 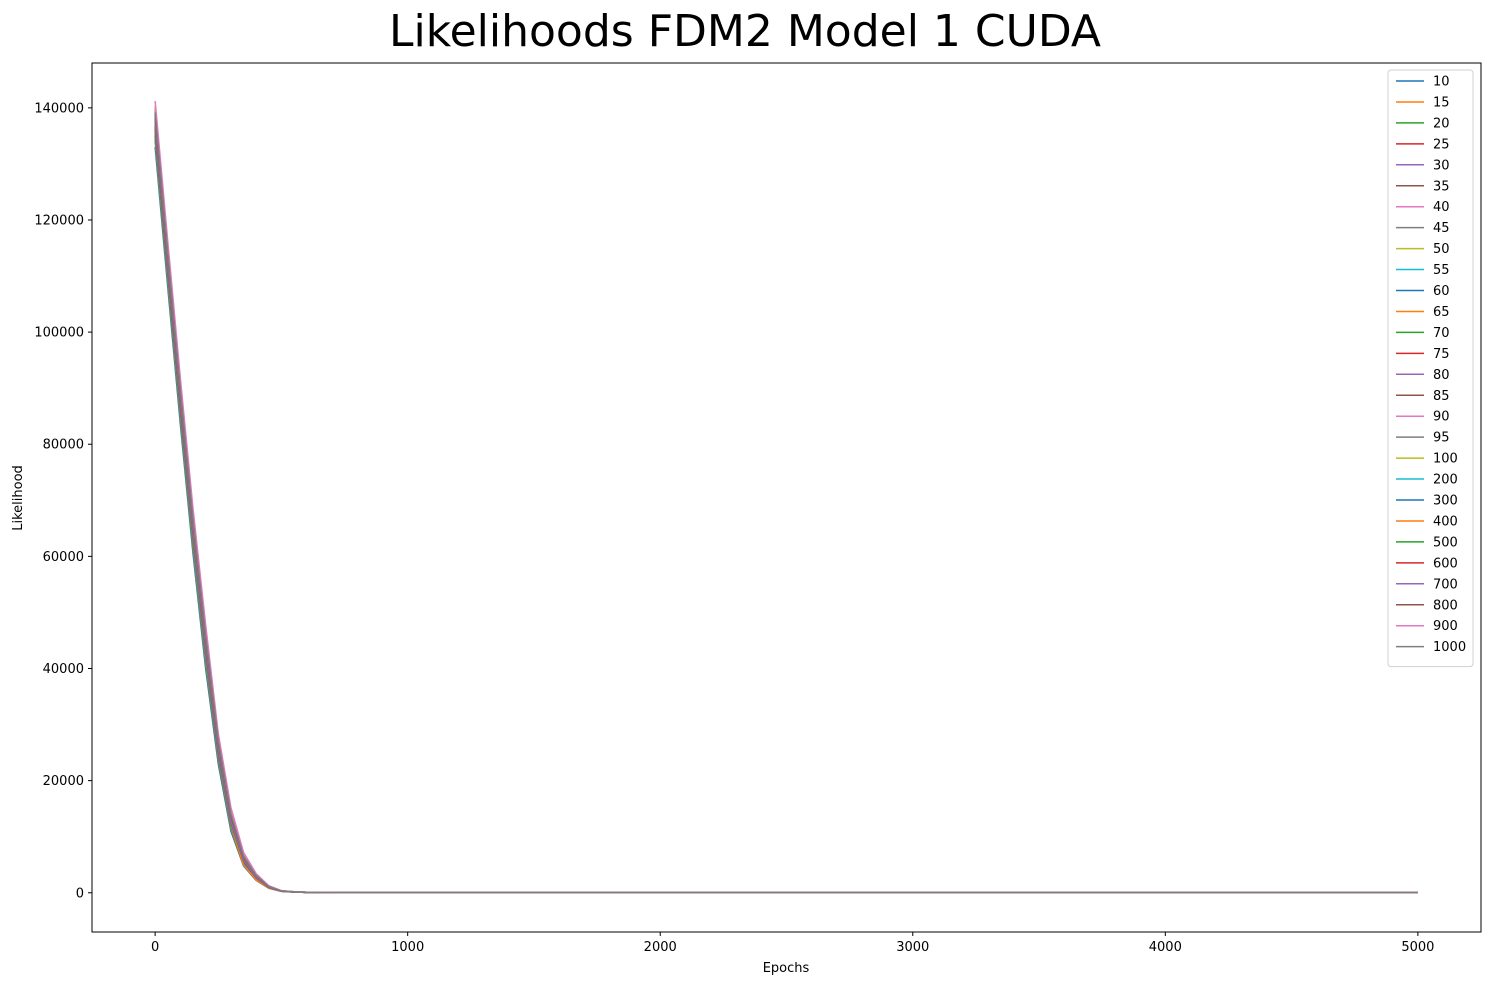 What do you see at coordinates (1441, 312) in the screenshot?
I see `legend-label: 65` at bounding box center [1441, 312].